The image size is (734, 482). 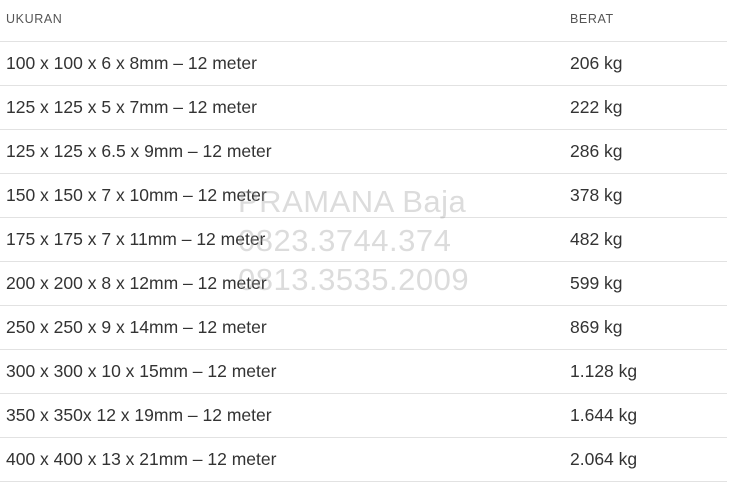 What do you see at coordinates (136, 327) in the screenshot?
I see `size-cell: 250 x 250 x 9 x 14mm – 12 meter` at bounding box center [136, 327].